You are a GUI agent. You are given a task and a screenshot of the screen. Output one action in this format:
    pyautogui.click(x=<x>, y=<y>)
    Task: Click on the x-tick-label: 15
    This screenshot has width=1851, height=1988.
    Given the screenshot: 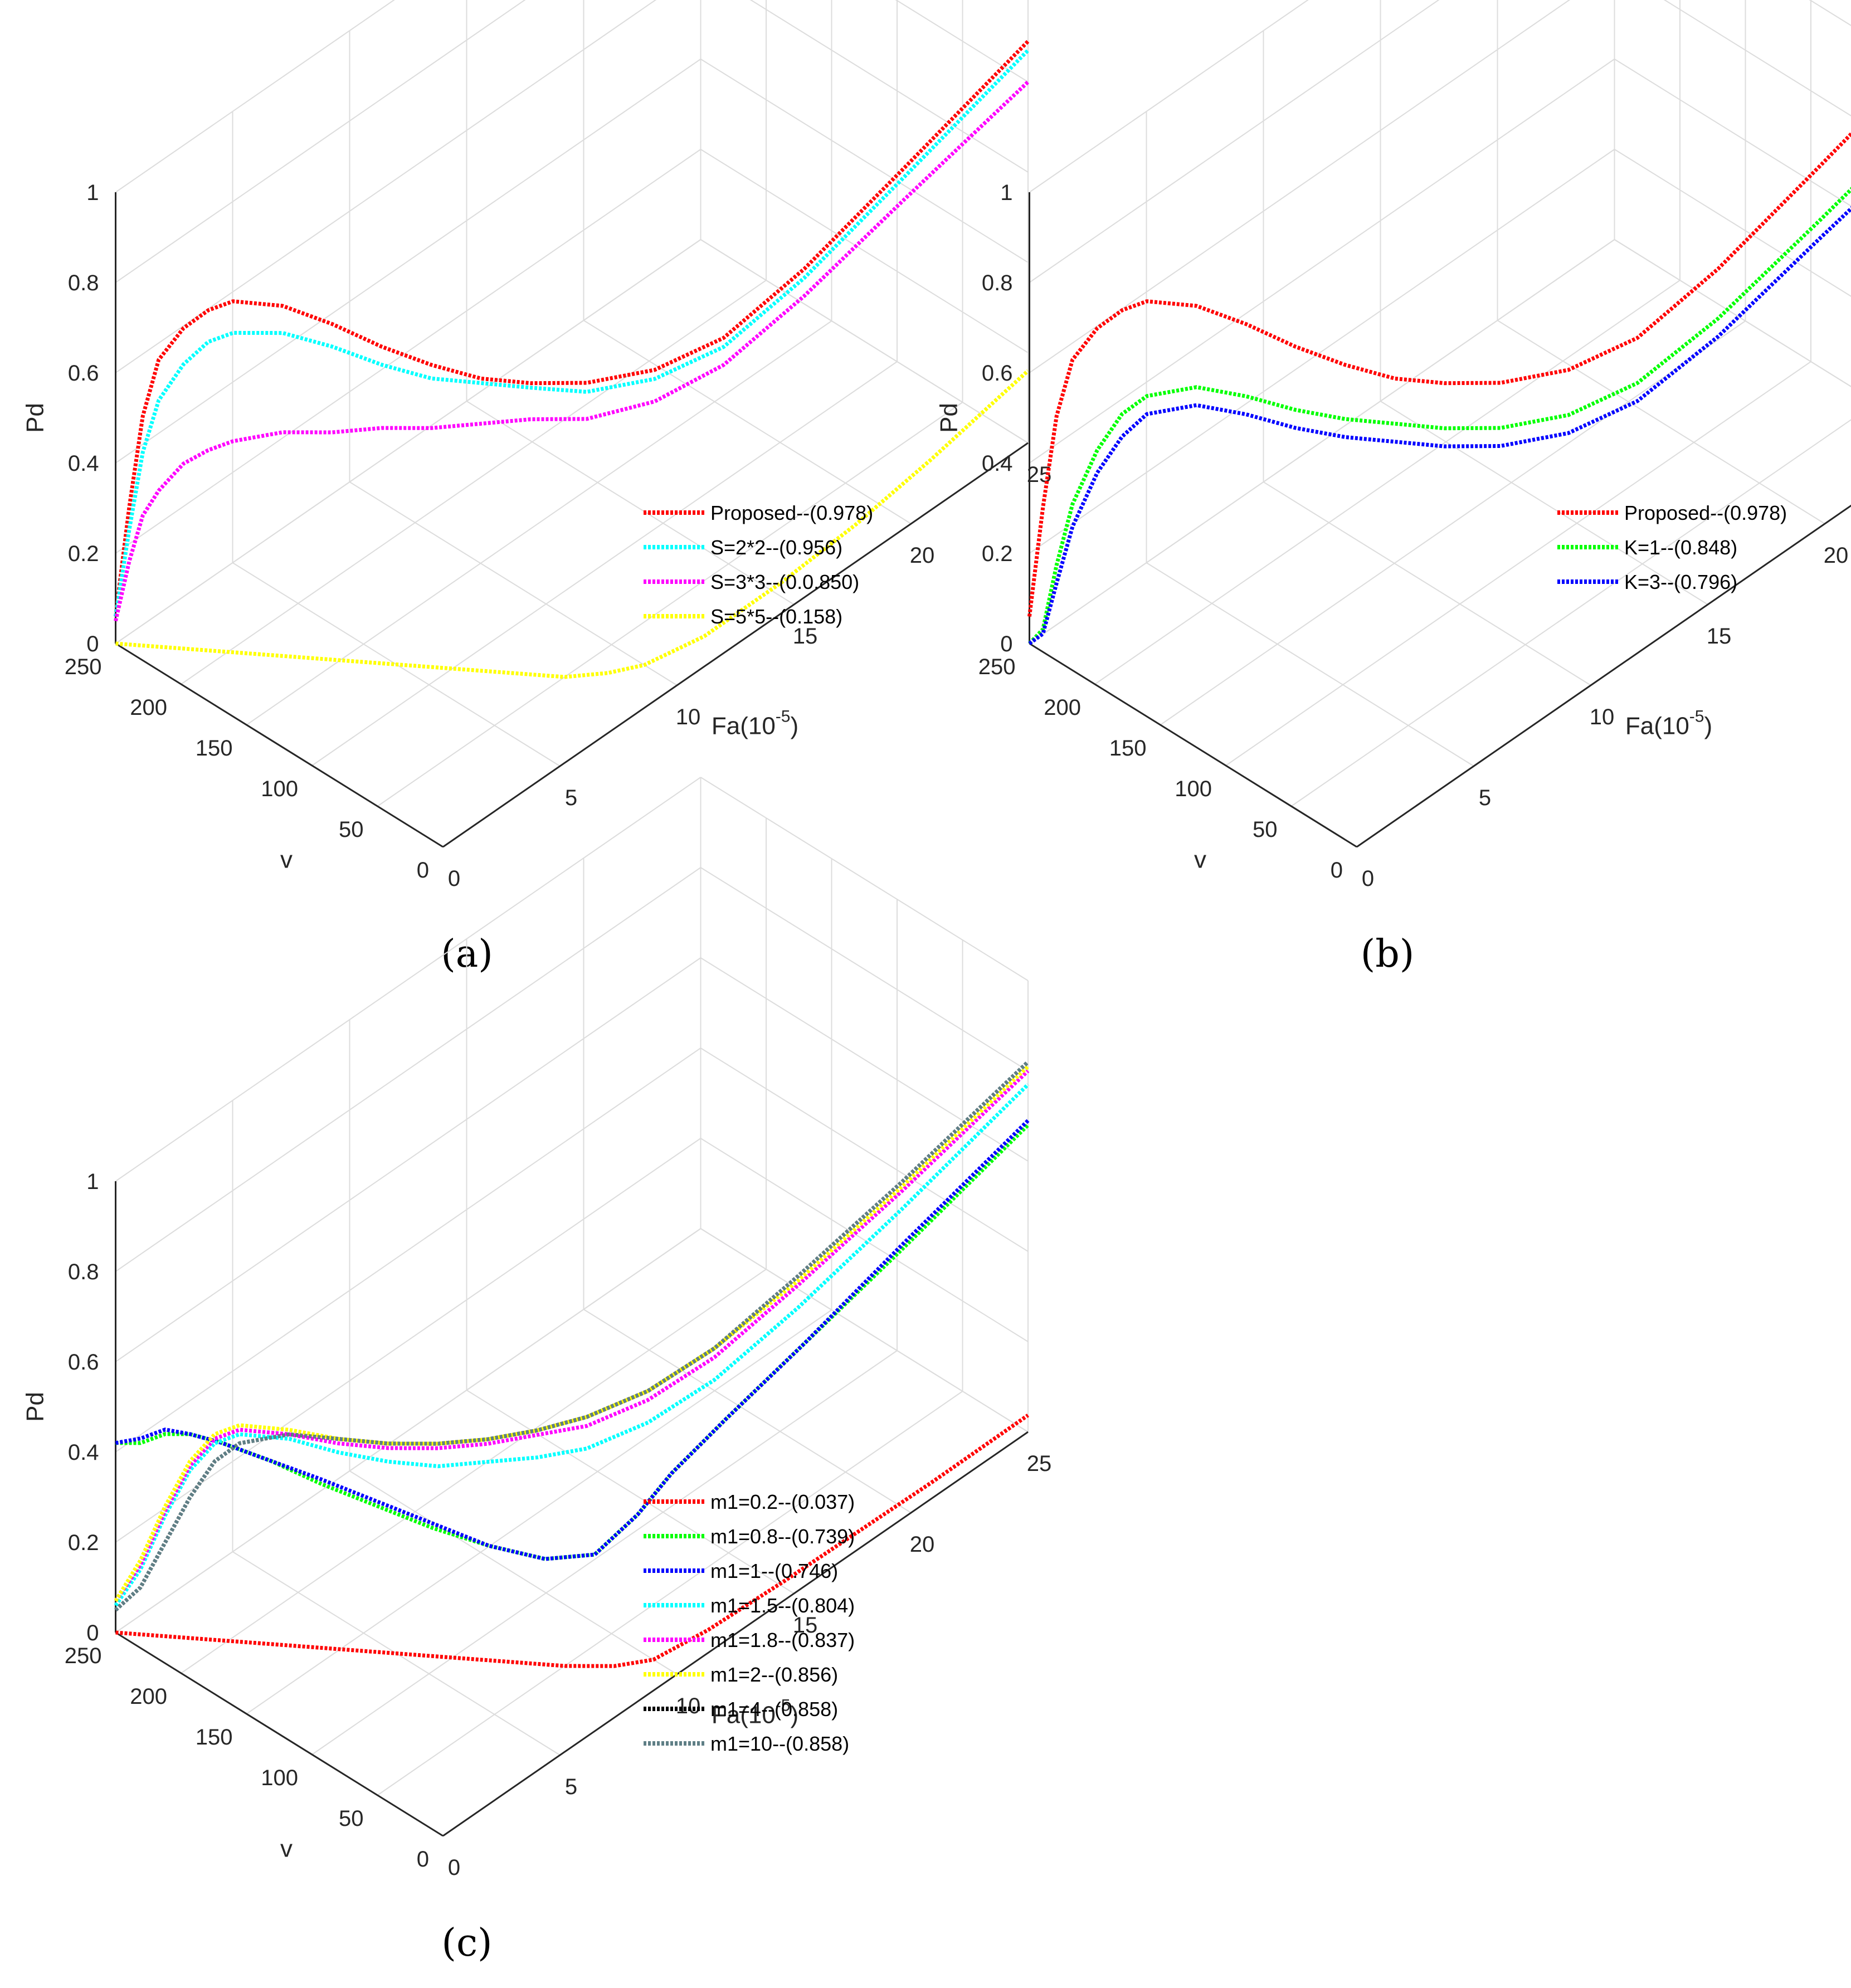 What is the action you would take?
    pyautogui.click(x=805, y=1625)
    